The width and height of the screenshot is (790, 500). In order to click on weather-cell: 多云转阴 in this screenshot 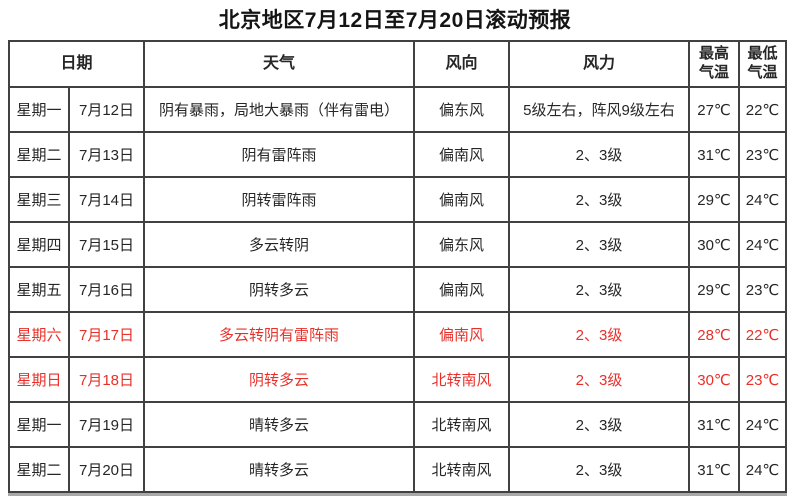, I will do `click(279, 244)`.